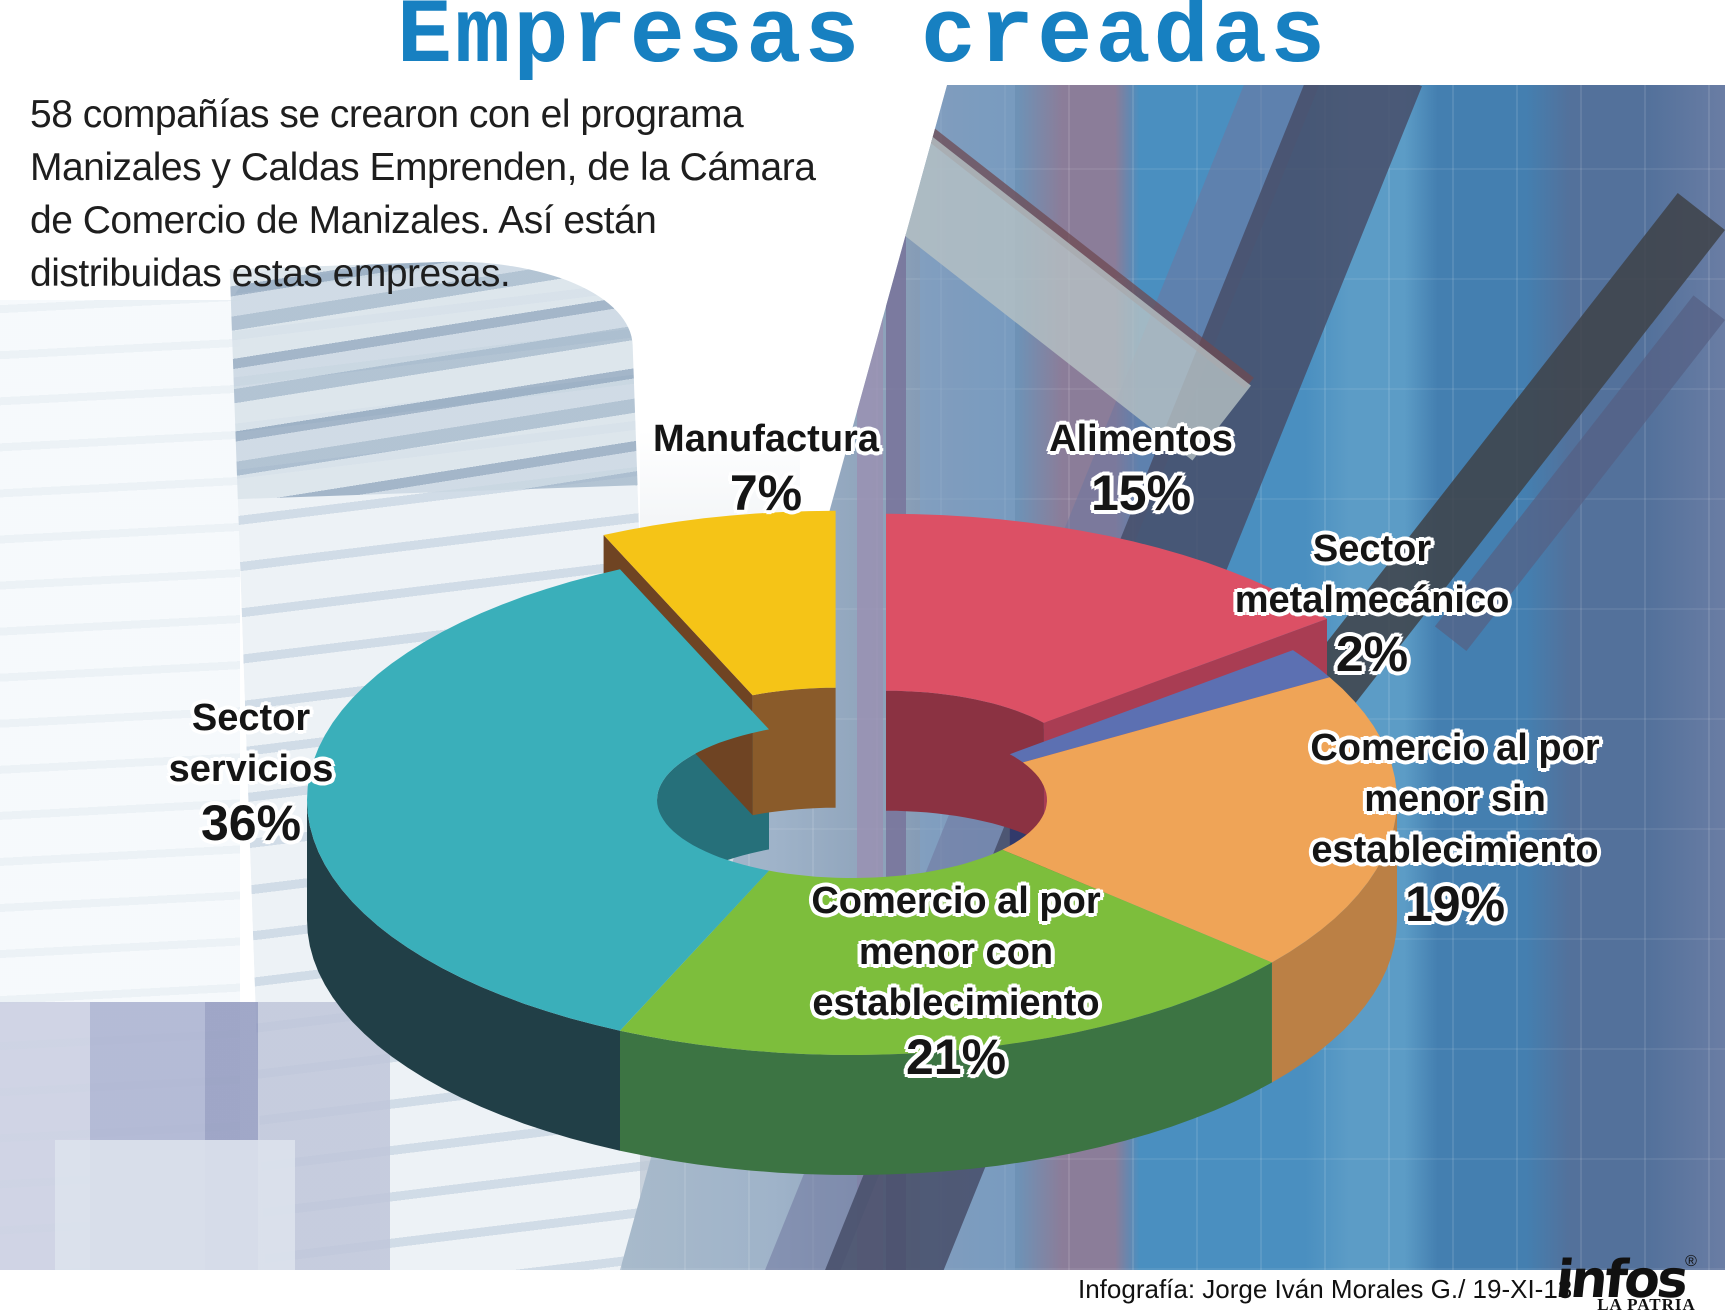 The height and width of the screenshot is (1314, 1725). What do you see at coordinates (862, 1292) in the screenshot?
I see `footer-band` at bounding box center [862, 1292].